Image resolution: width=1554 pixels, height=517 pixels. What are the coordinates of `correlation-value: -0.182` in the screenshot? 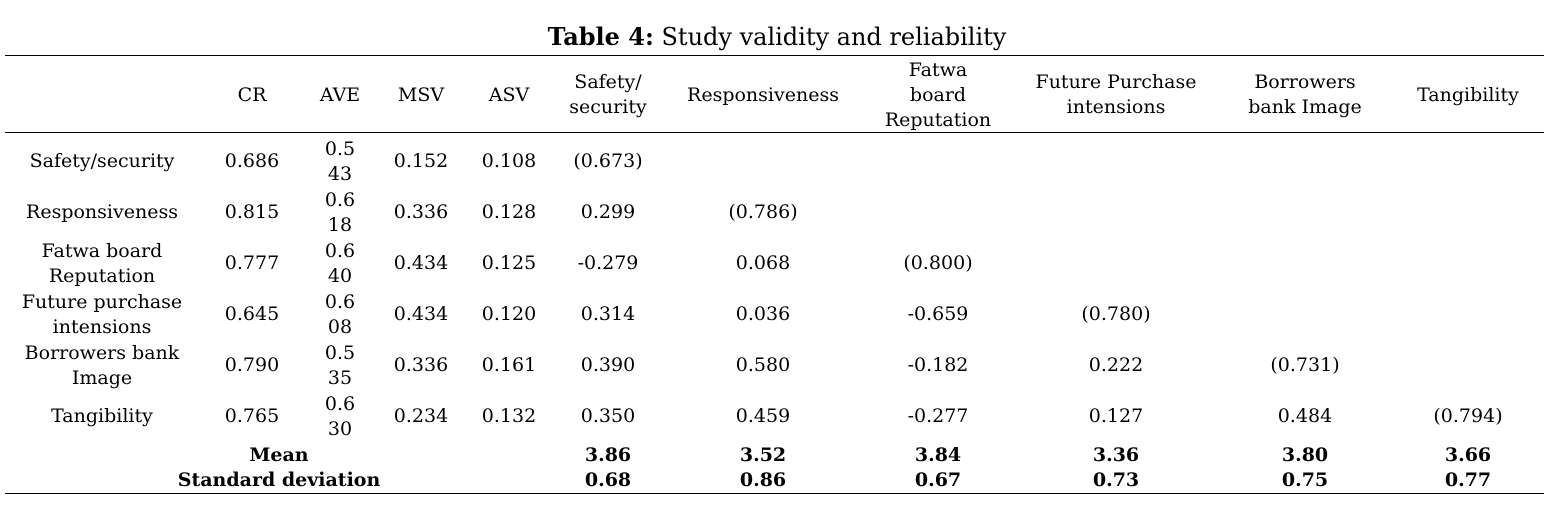 It's located at (938, 365).